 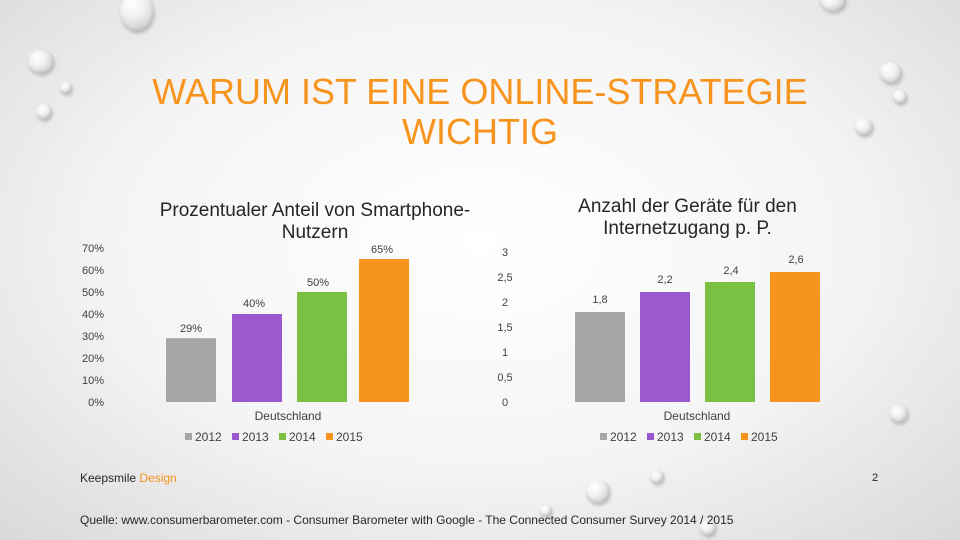 What do you see at coordinates (93, 293) in the screenshot?
I see `chart1-y-tick-label: 50%` at bounding box center [93, 293].